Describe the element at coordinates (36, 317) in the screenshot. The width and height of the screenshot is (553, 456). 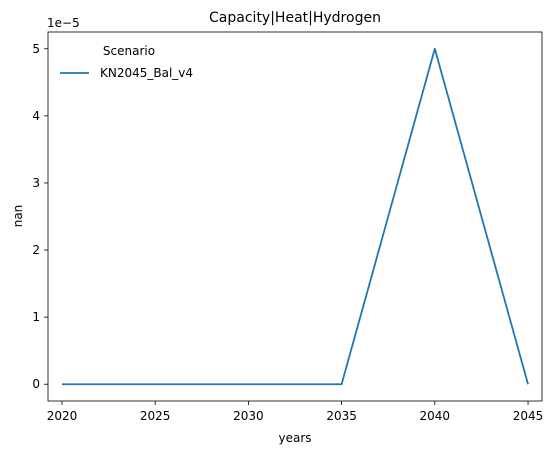
I see `y-tick-label: 1` at that location.